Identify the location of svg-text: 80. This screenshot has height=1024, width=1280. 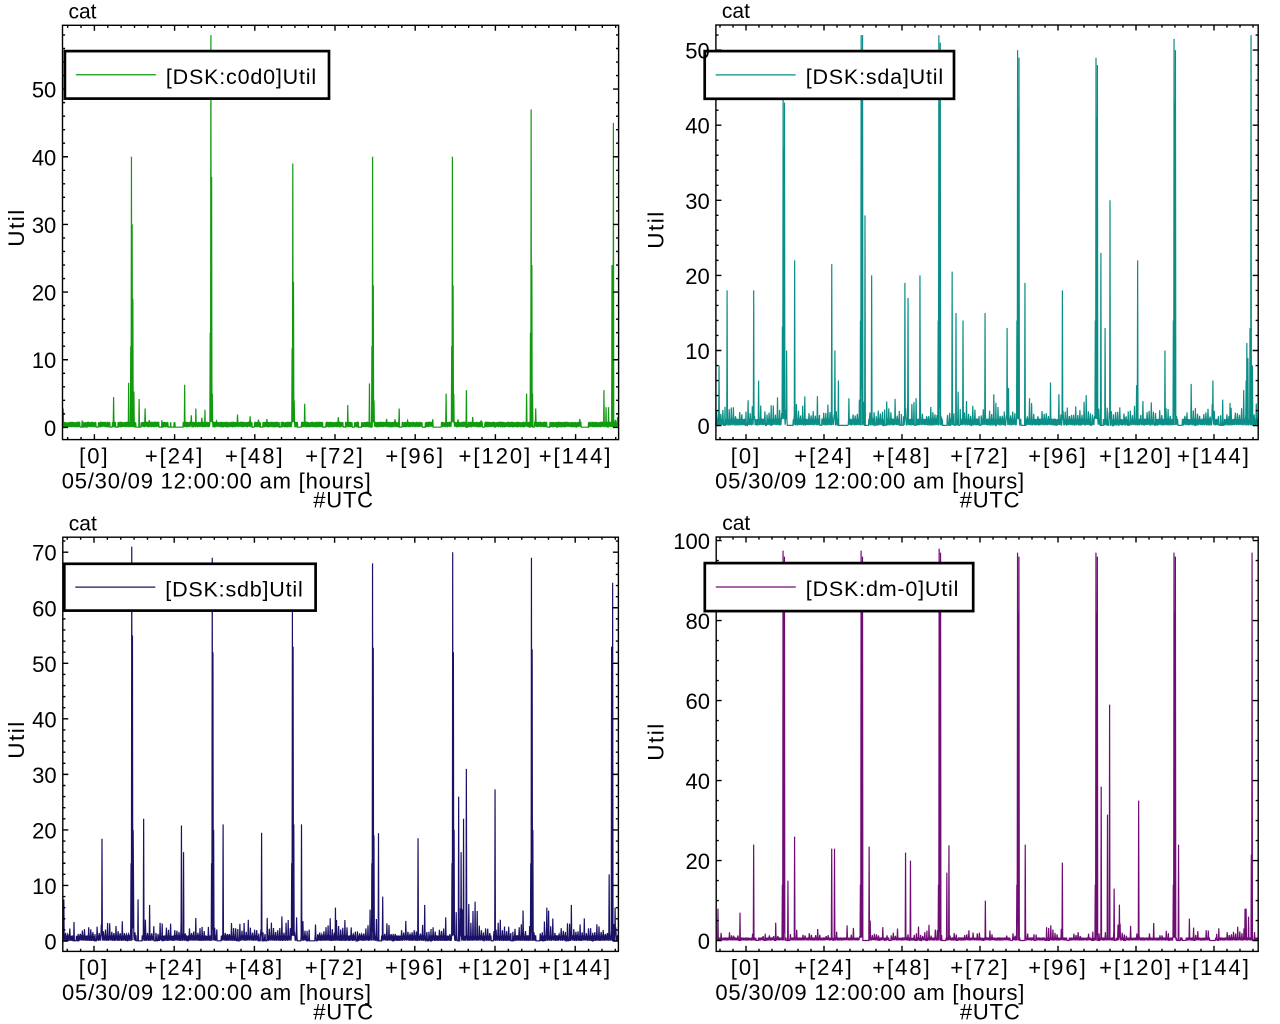
(698, 621).